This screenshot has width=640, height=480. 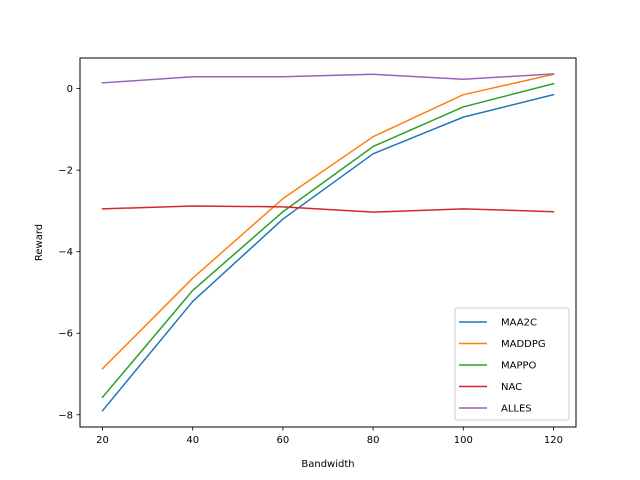 What do you see at coordinates (39, 242) in the screenshot?
I see `y-axis-label: Reward` at bounding box center [39, 242].